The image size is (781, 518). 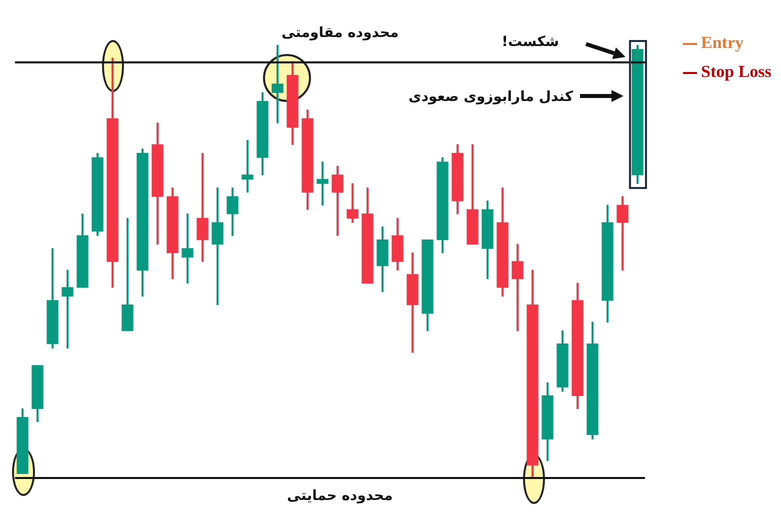 I want to click on text: Stop Loss, so click(x=736, y=72).